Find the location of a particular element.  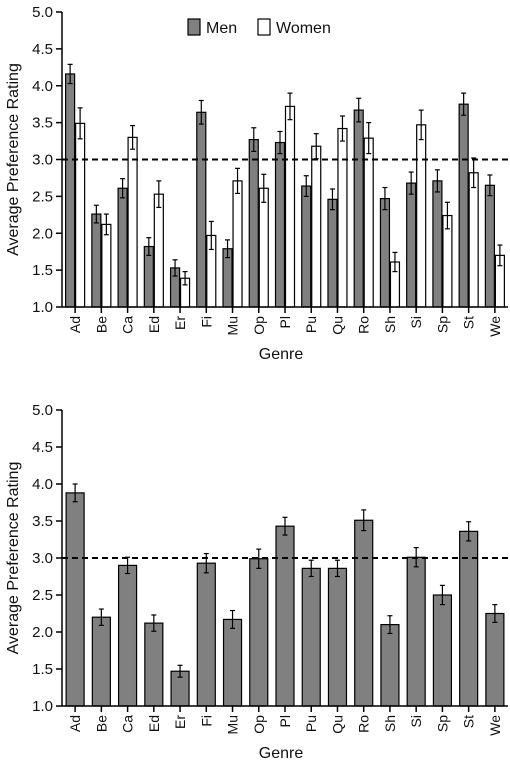

bar-men-we is located at coordinates (489, 246).